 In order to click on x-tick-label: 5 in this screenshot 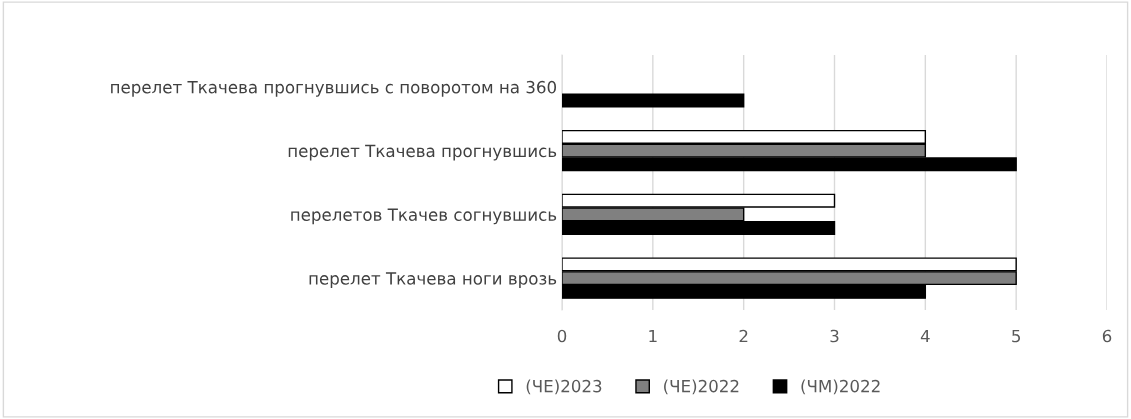, I will do `click(1016, 336)`.